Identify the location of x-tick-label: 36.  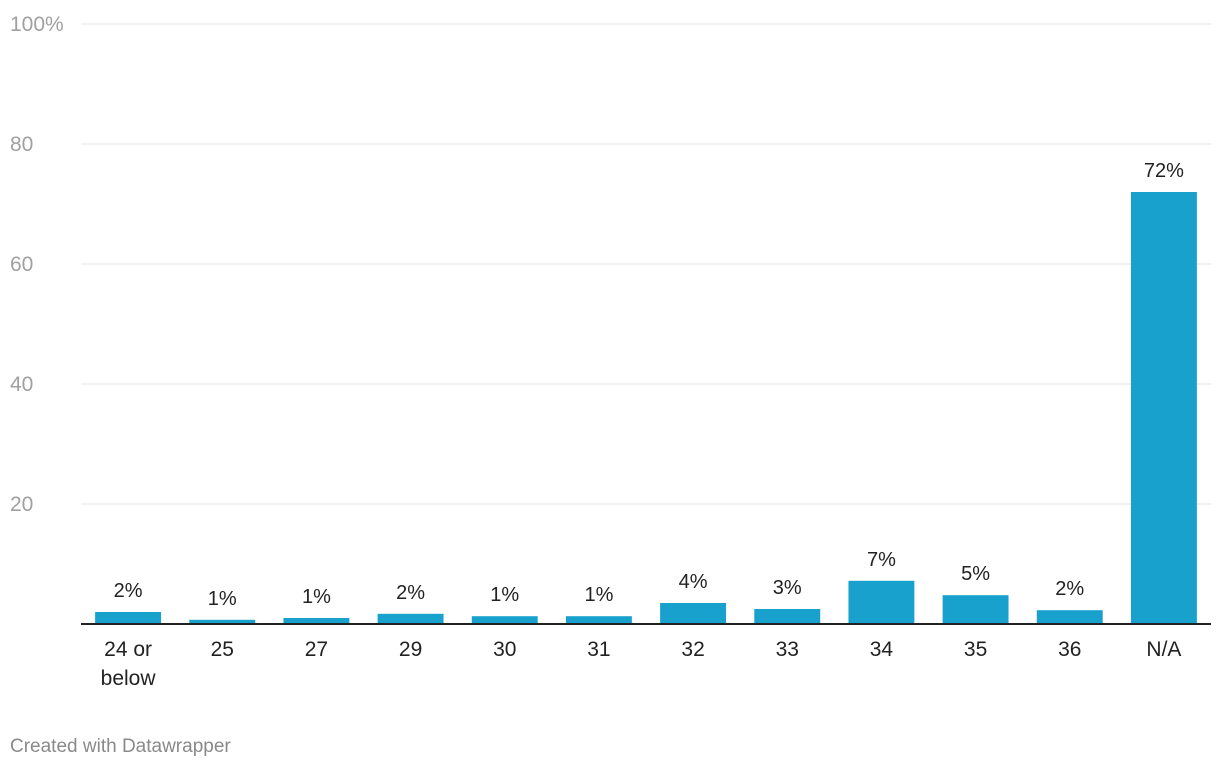
(1069, 649).